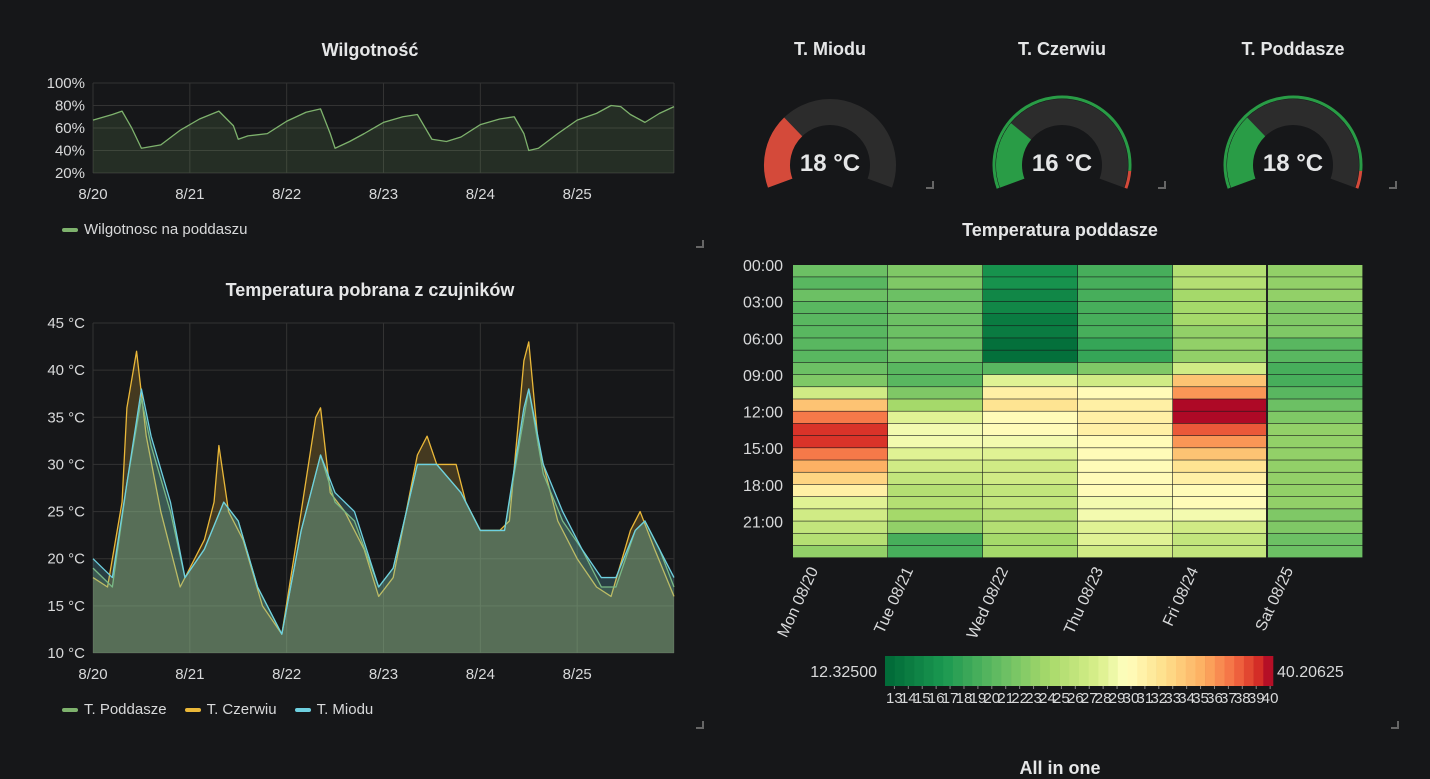 This screenshot has width=1430, height=779. Describe the element at coordinates (830, 49) in the screenshot. I see `gauge-title: T. Miodu` at that location.